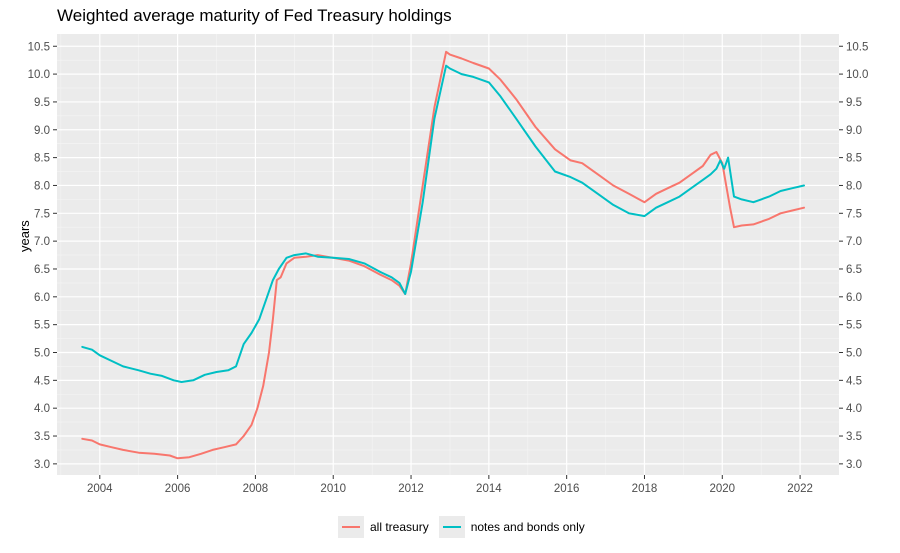 The image size is (900, 553). Describe the element at coordinates (645, 489) in the screenshot. I see `x-axis-tick-label: 2018` at that location.